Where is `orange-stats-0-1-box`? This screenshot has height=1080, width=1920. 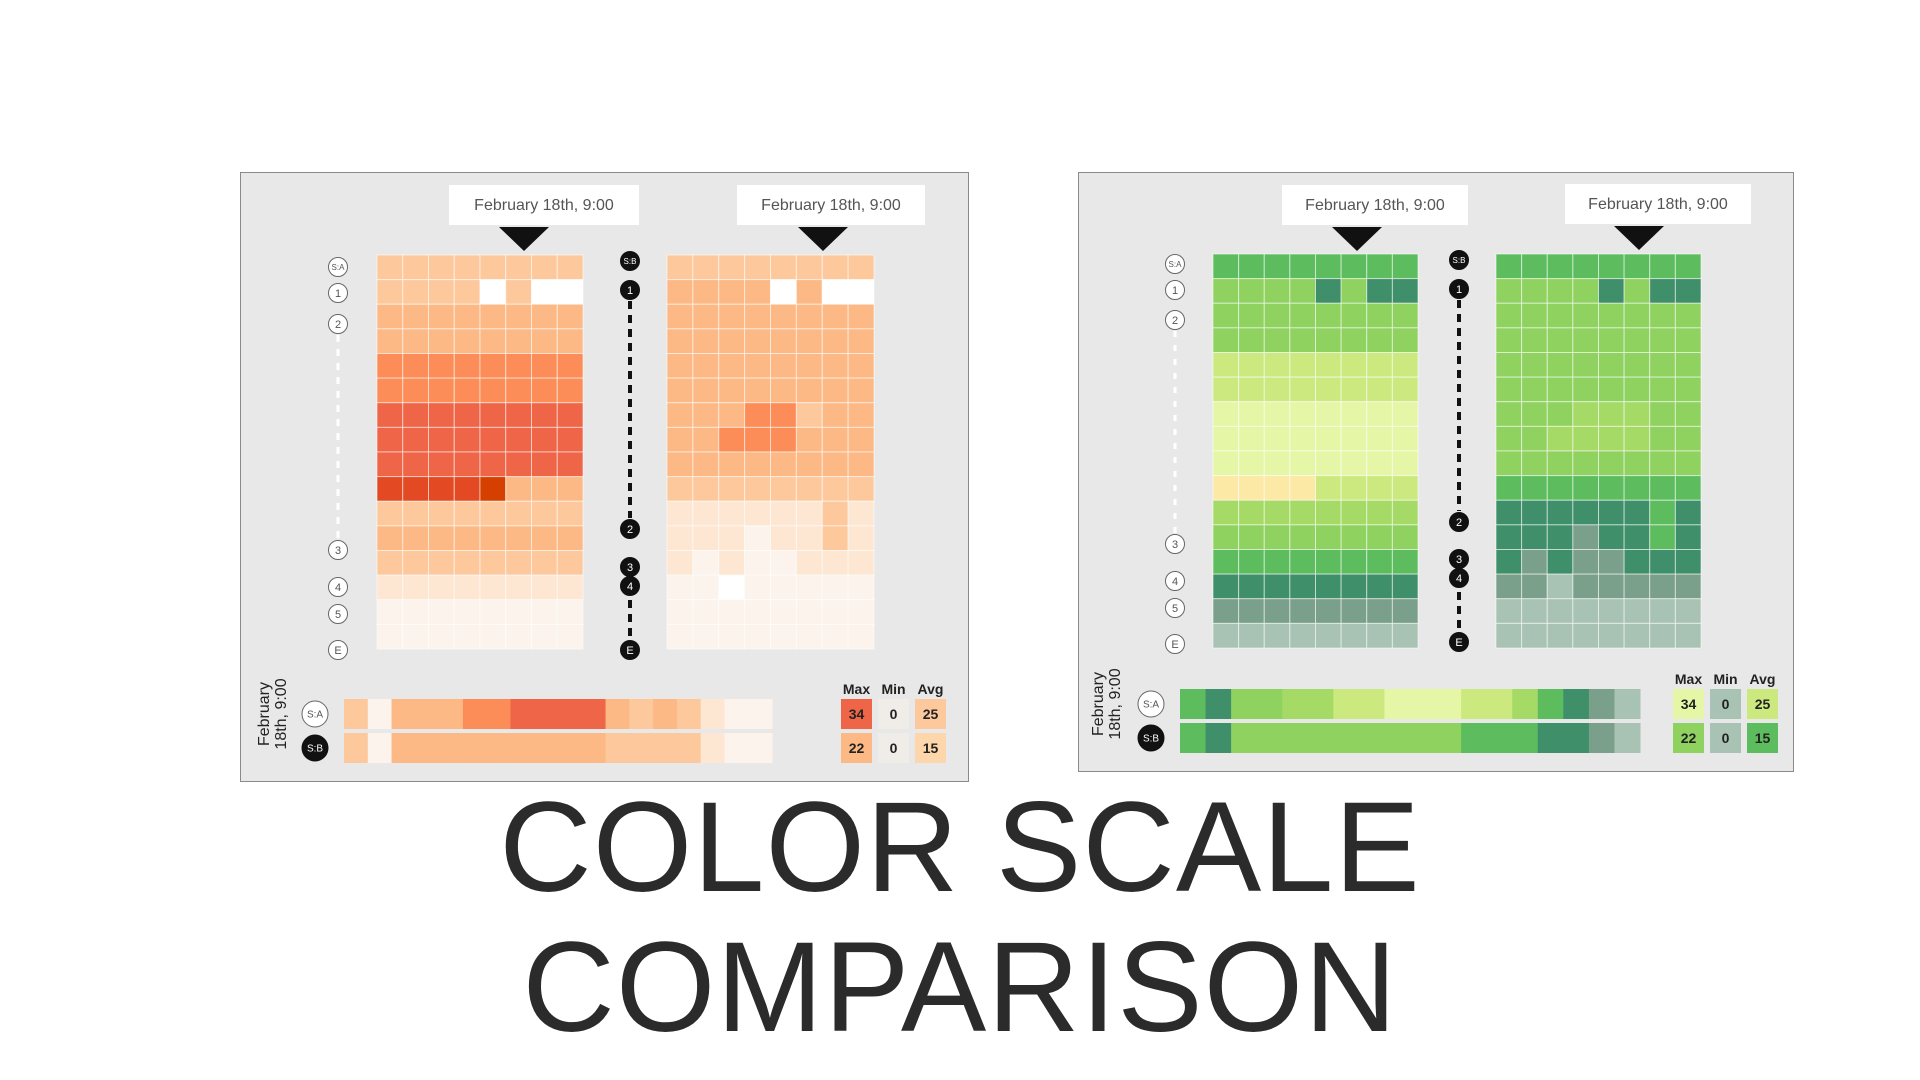
orange-stats-0-1-box is located at coordinates (893, 714).